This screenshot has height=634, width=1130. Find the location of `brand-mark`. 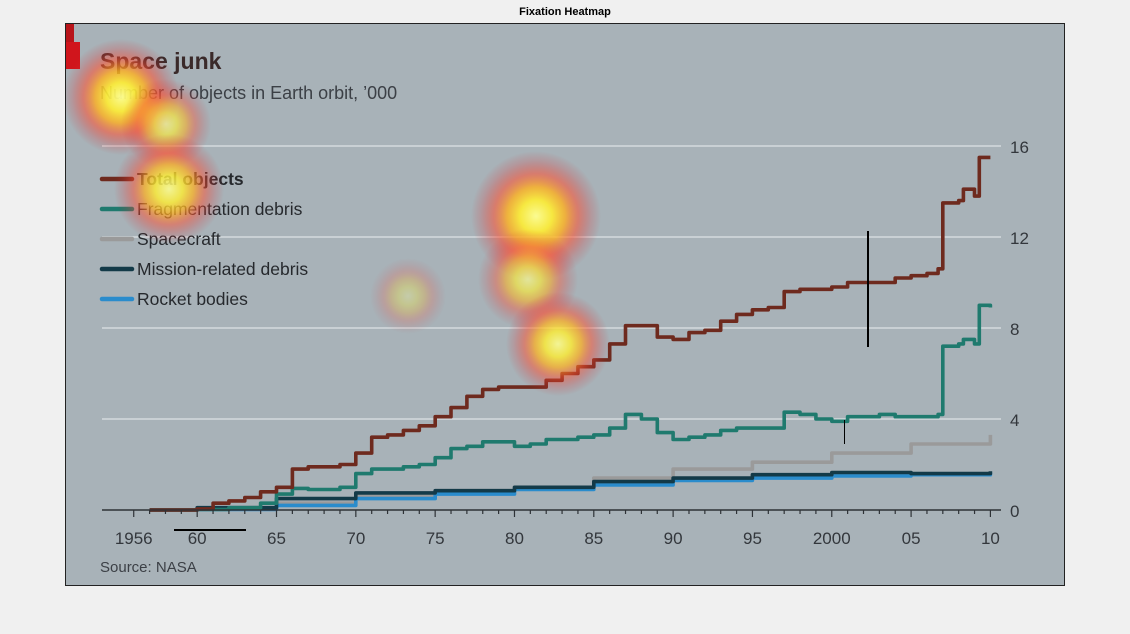

brand-mark is located at coordinates (70, 33).